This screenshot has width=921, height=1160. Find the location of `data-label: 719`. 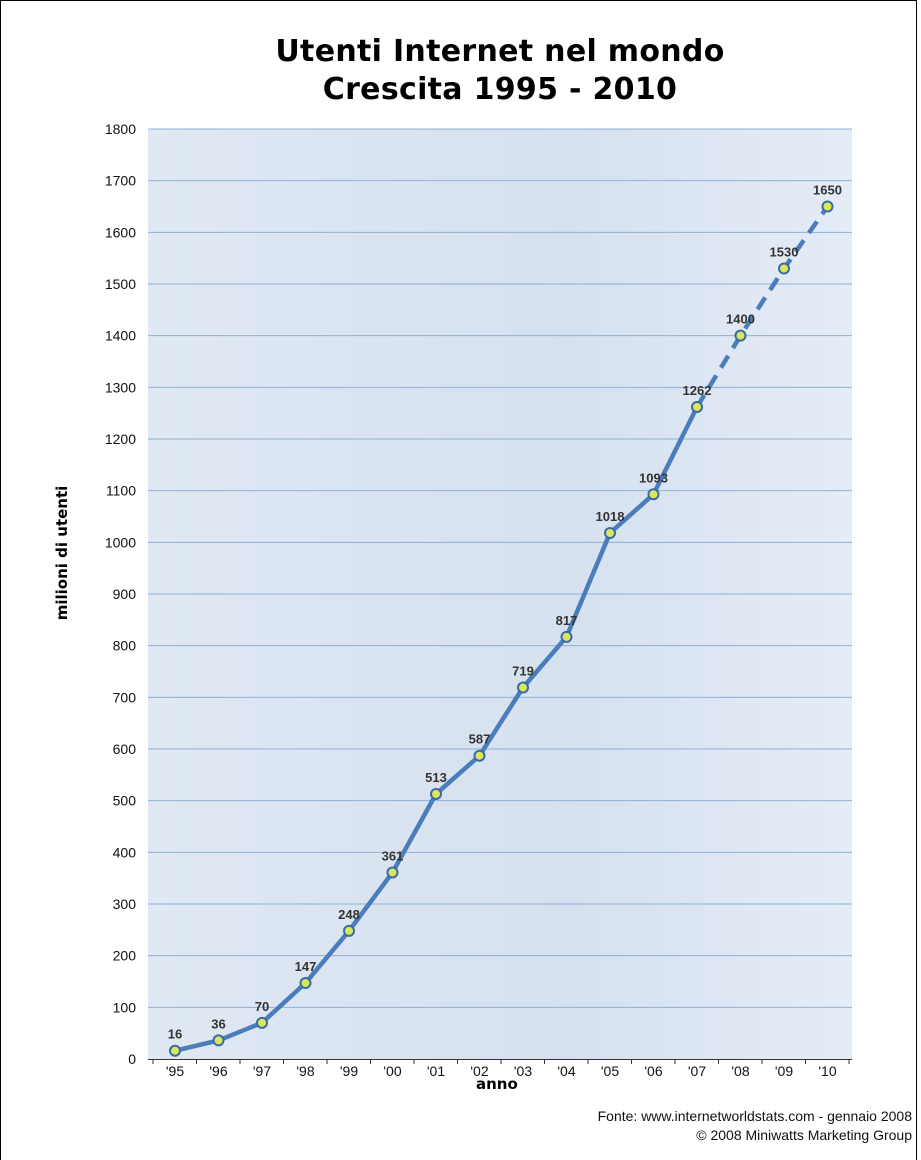

data-label: 719 is located at coordinates (523, 671).